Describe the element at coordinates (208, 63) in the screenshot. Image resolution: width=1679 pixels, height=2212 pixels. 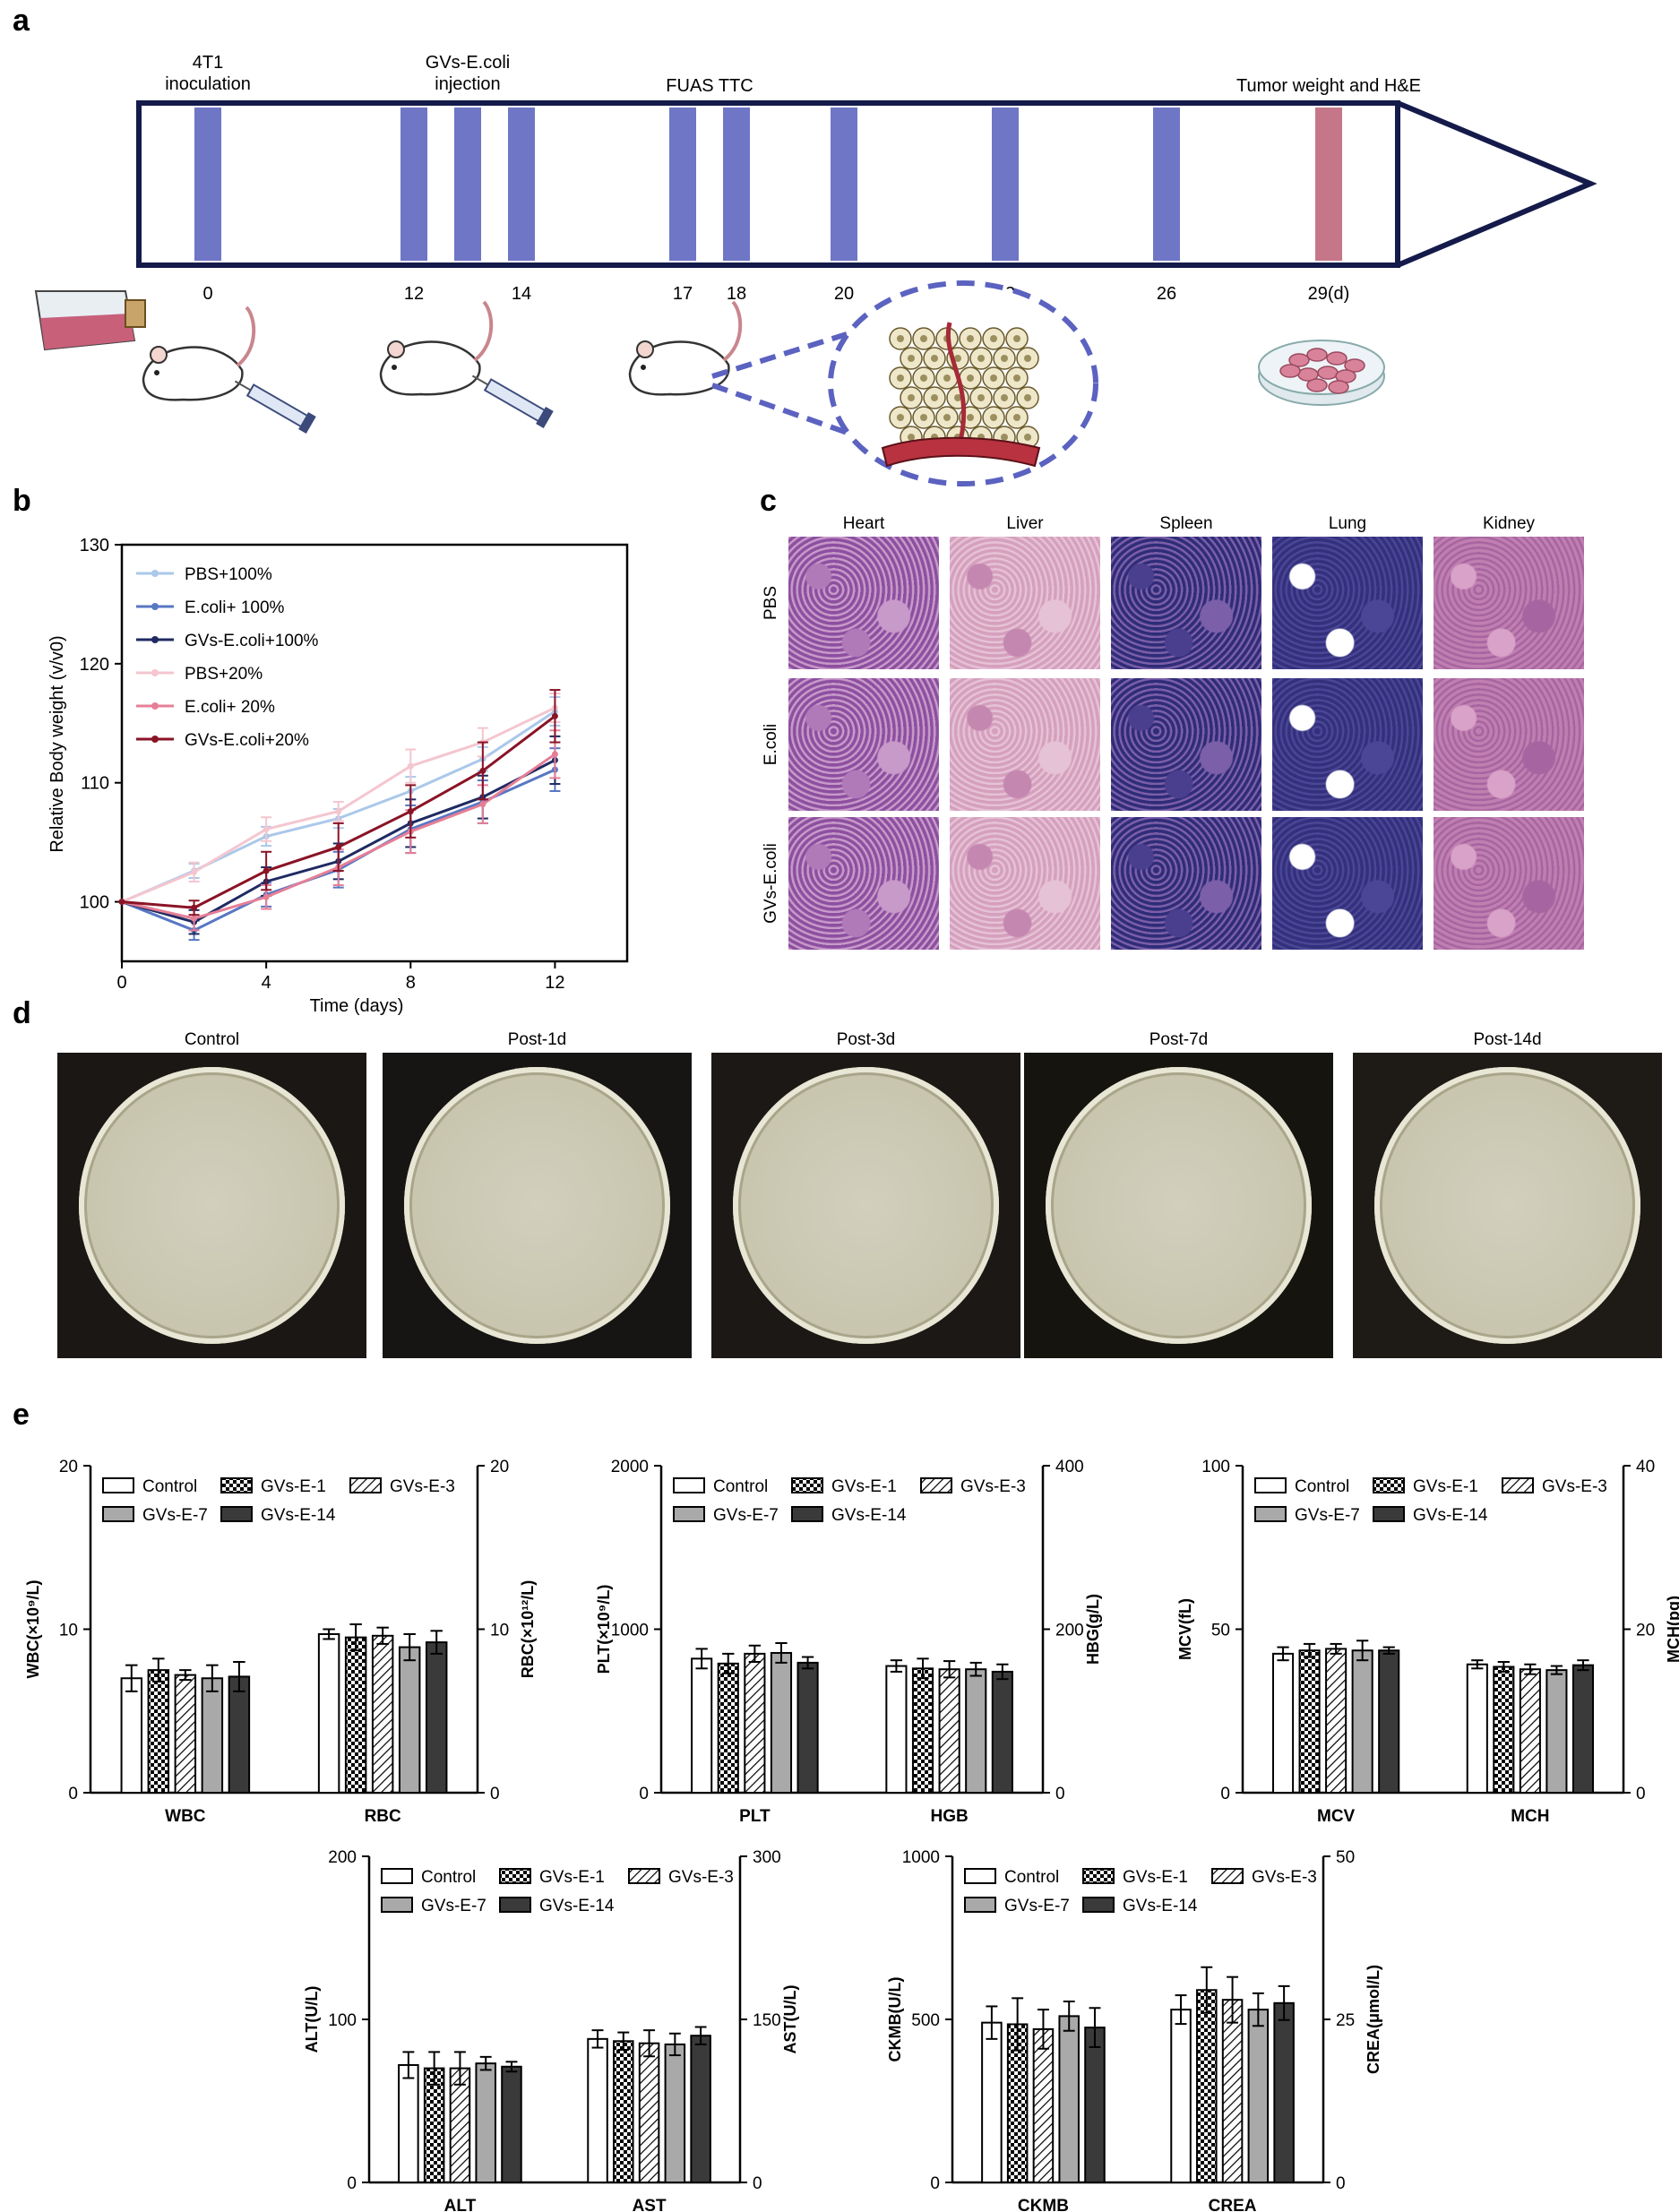
I see `timeline-event-label: 4T1` at that location.